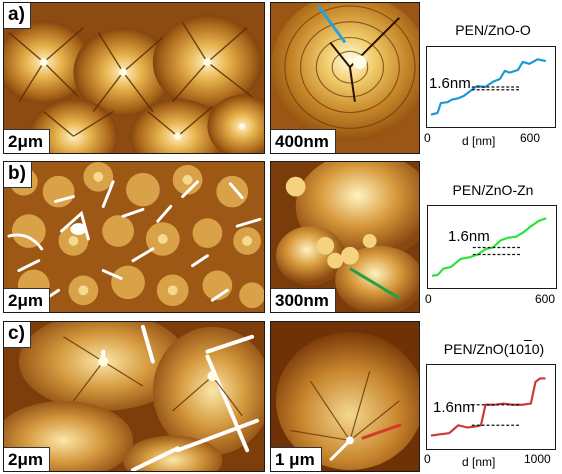 The image size is (562, 474). Describe the element at coordinates (527, 349) in the screenshot. I see `chart-title-c-overline: 1` at that location.